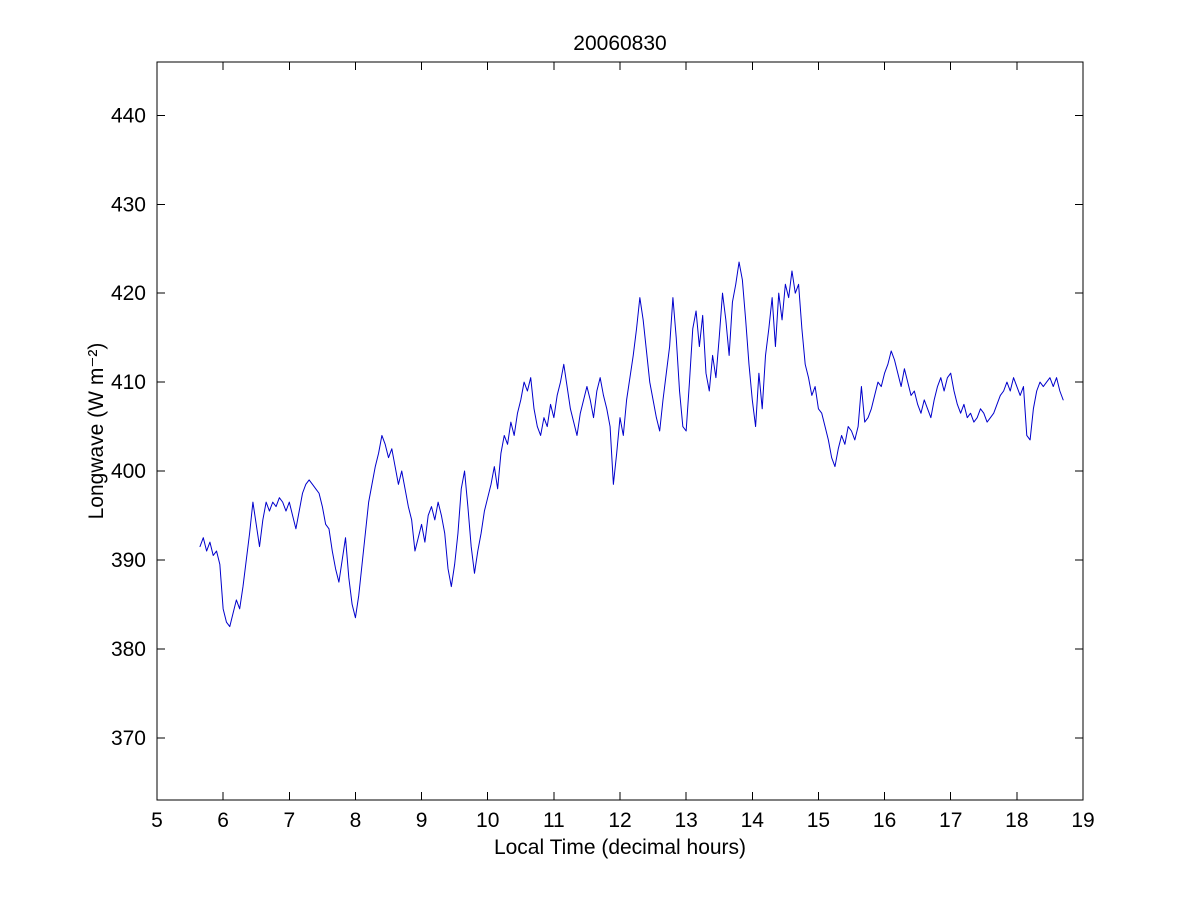  Describe the element at coordinates (685, 820) in the screenshot. I see `x-tick-label: 13` at that location.